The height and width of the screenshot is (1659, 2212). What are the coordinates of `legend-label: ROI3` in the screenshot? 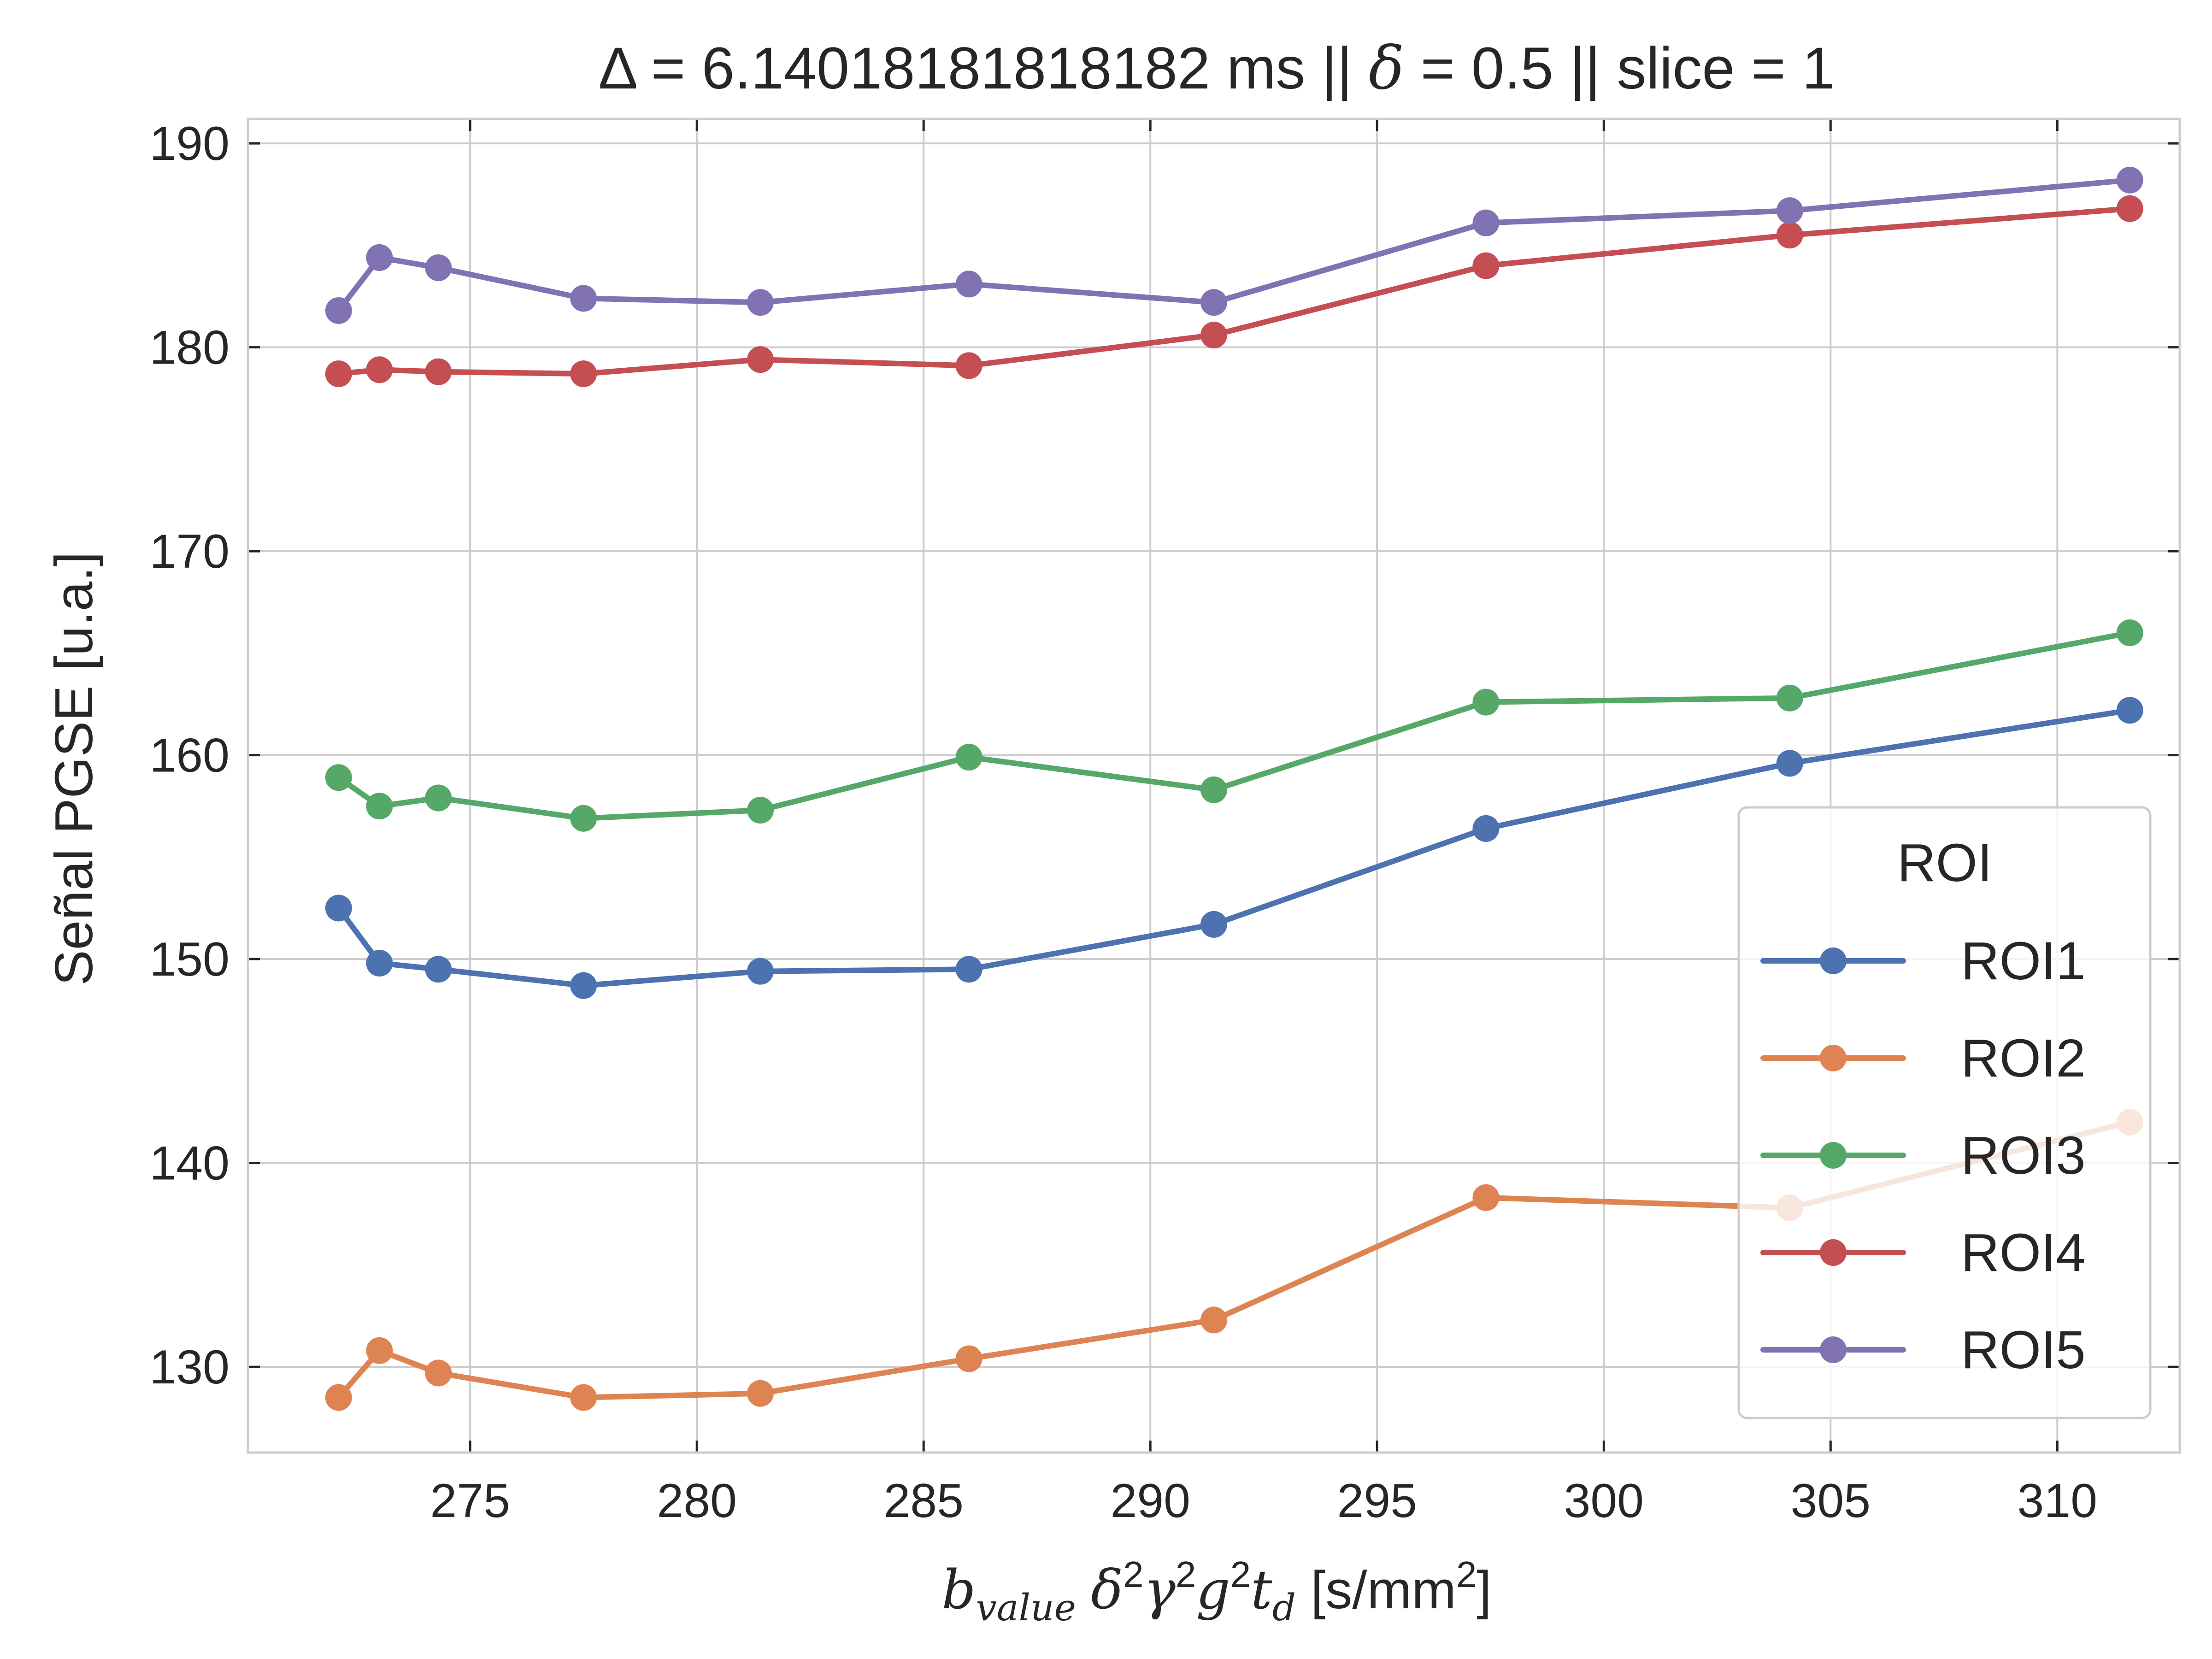 It's located at (2023, 1155).